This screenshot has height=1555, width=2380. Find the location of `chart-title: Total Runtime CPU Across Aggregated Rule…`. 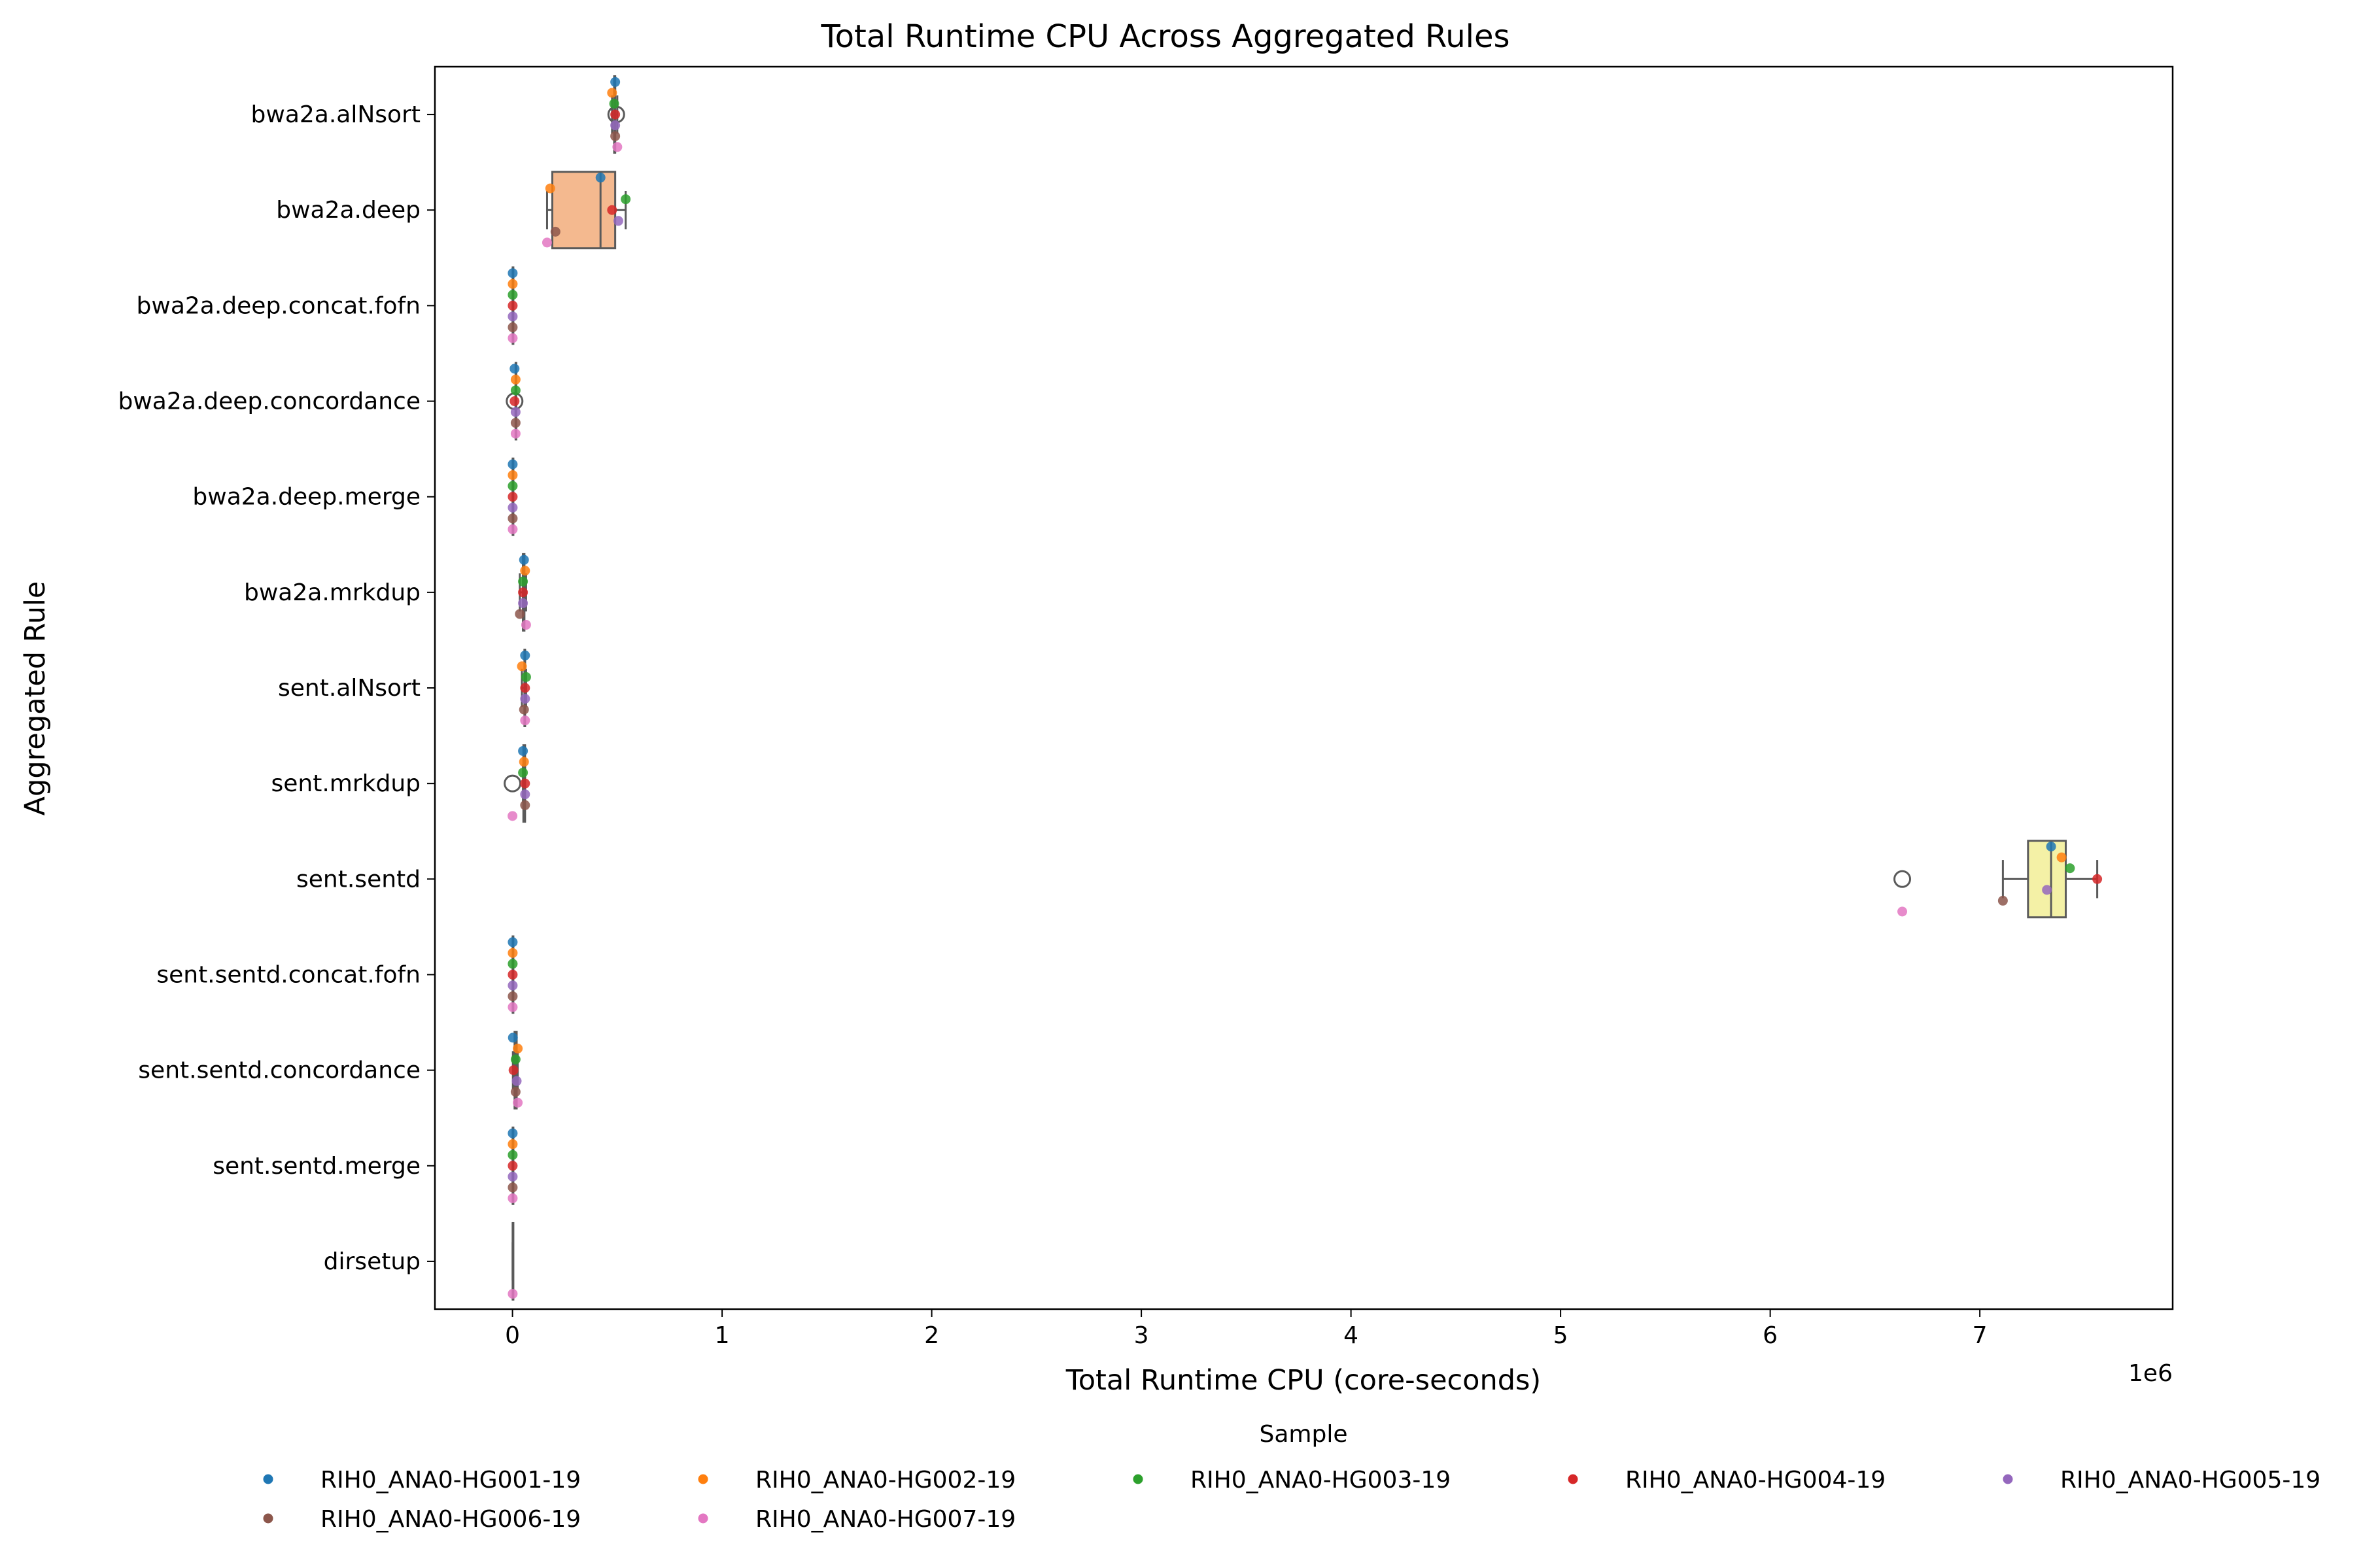

chart-title: Total Runtime CPU Across Aggregated Rule… is located at coordinates (1164, 36).